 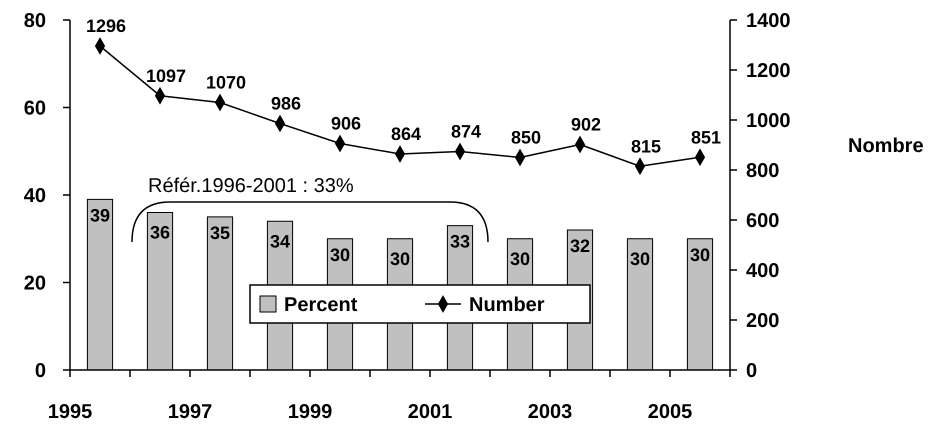 I want to click on y2-tick-label: 600, so click(x=763, y=221).